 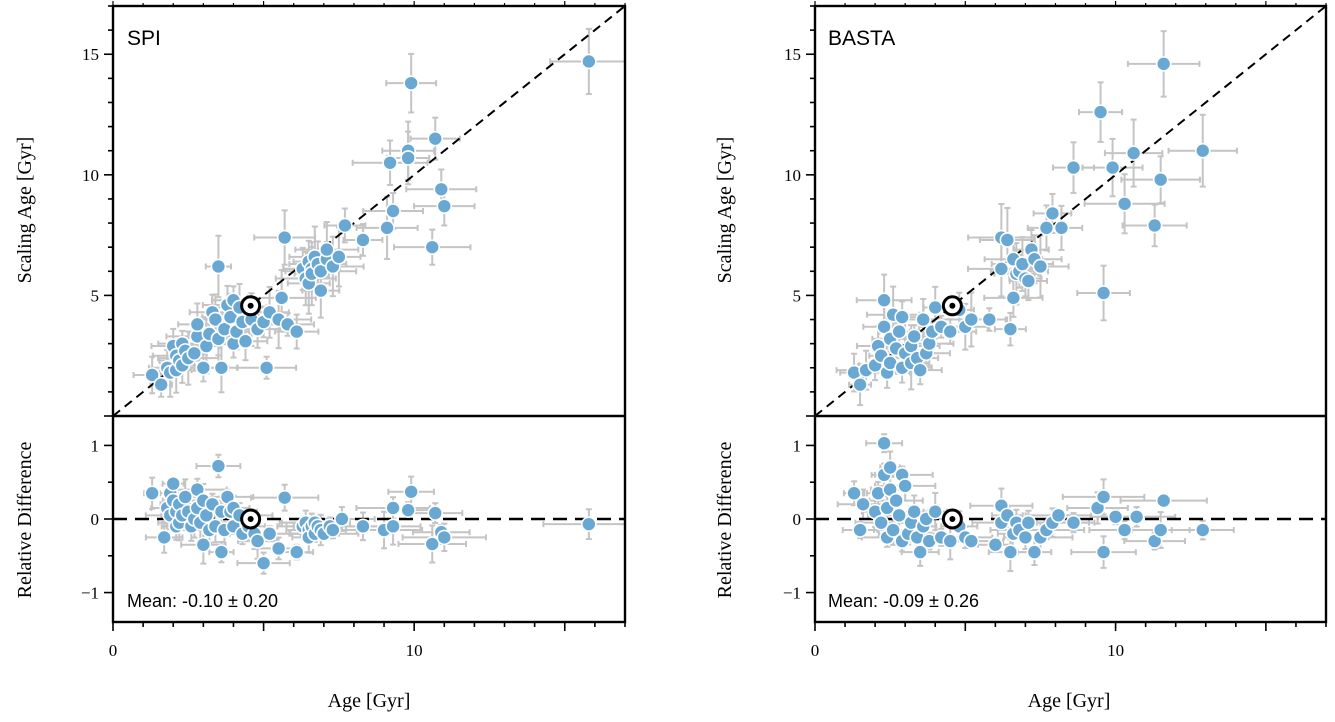 I want to click on basta-x-axis-label: Age [Gyr], so click(x=1069, y=701).